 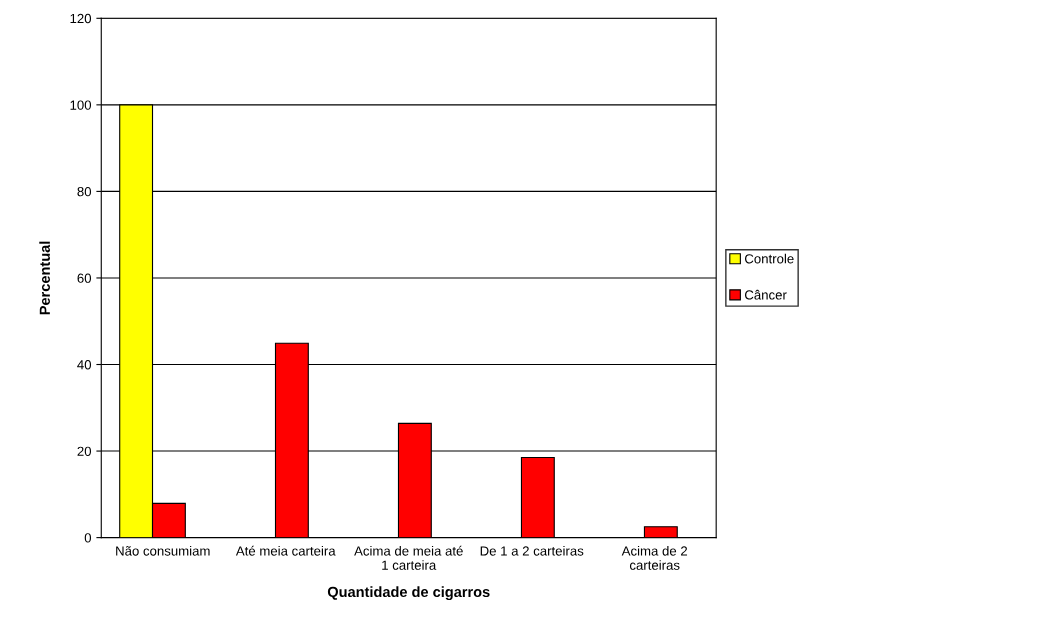 What do you see at coordinates (766, 294) in the screenshot?
I see `legend-label: Câncer` at bounding box center [766, 294].